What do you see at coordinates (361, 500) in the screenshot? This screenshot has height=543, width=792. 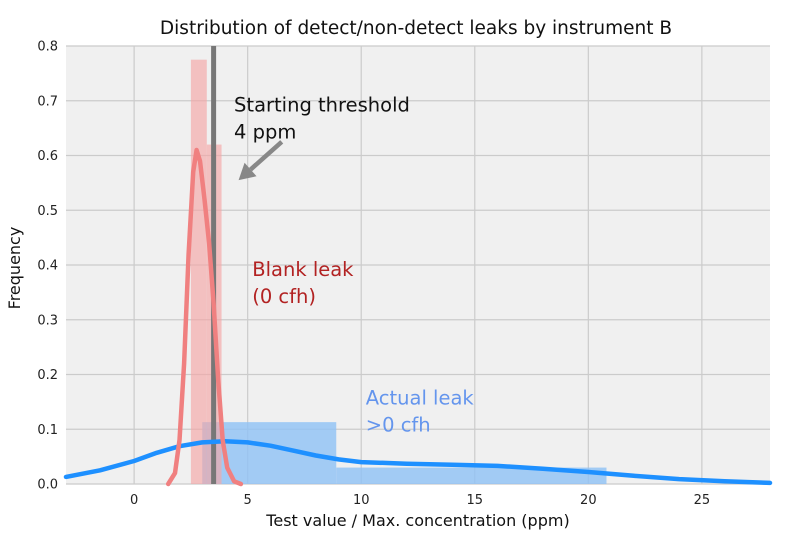 I see `x-tick-label: 10` at bounding box center [361, 500].